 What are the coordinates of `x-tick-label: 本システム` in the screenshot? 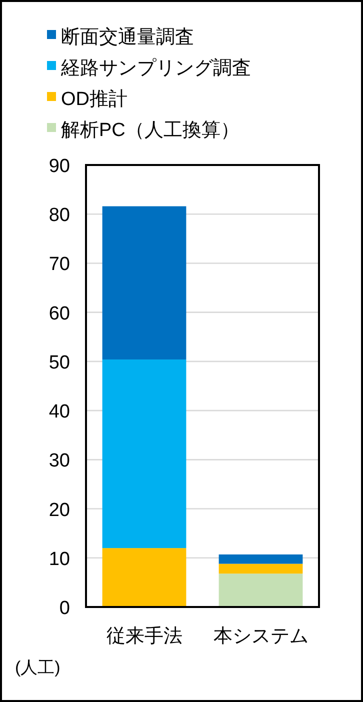 It's located at (260, 636).